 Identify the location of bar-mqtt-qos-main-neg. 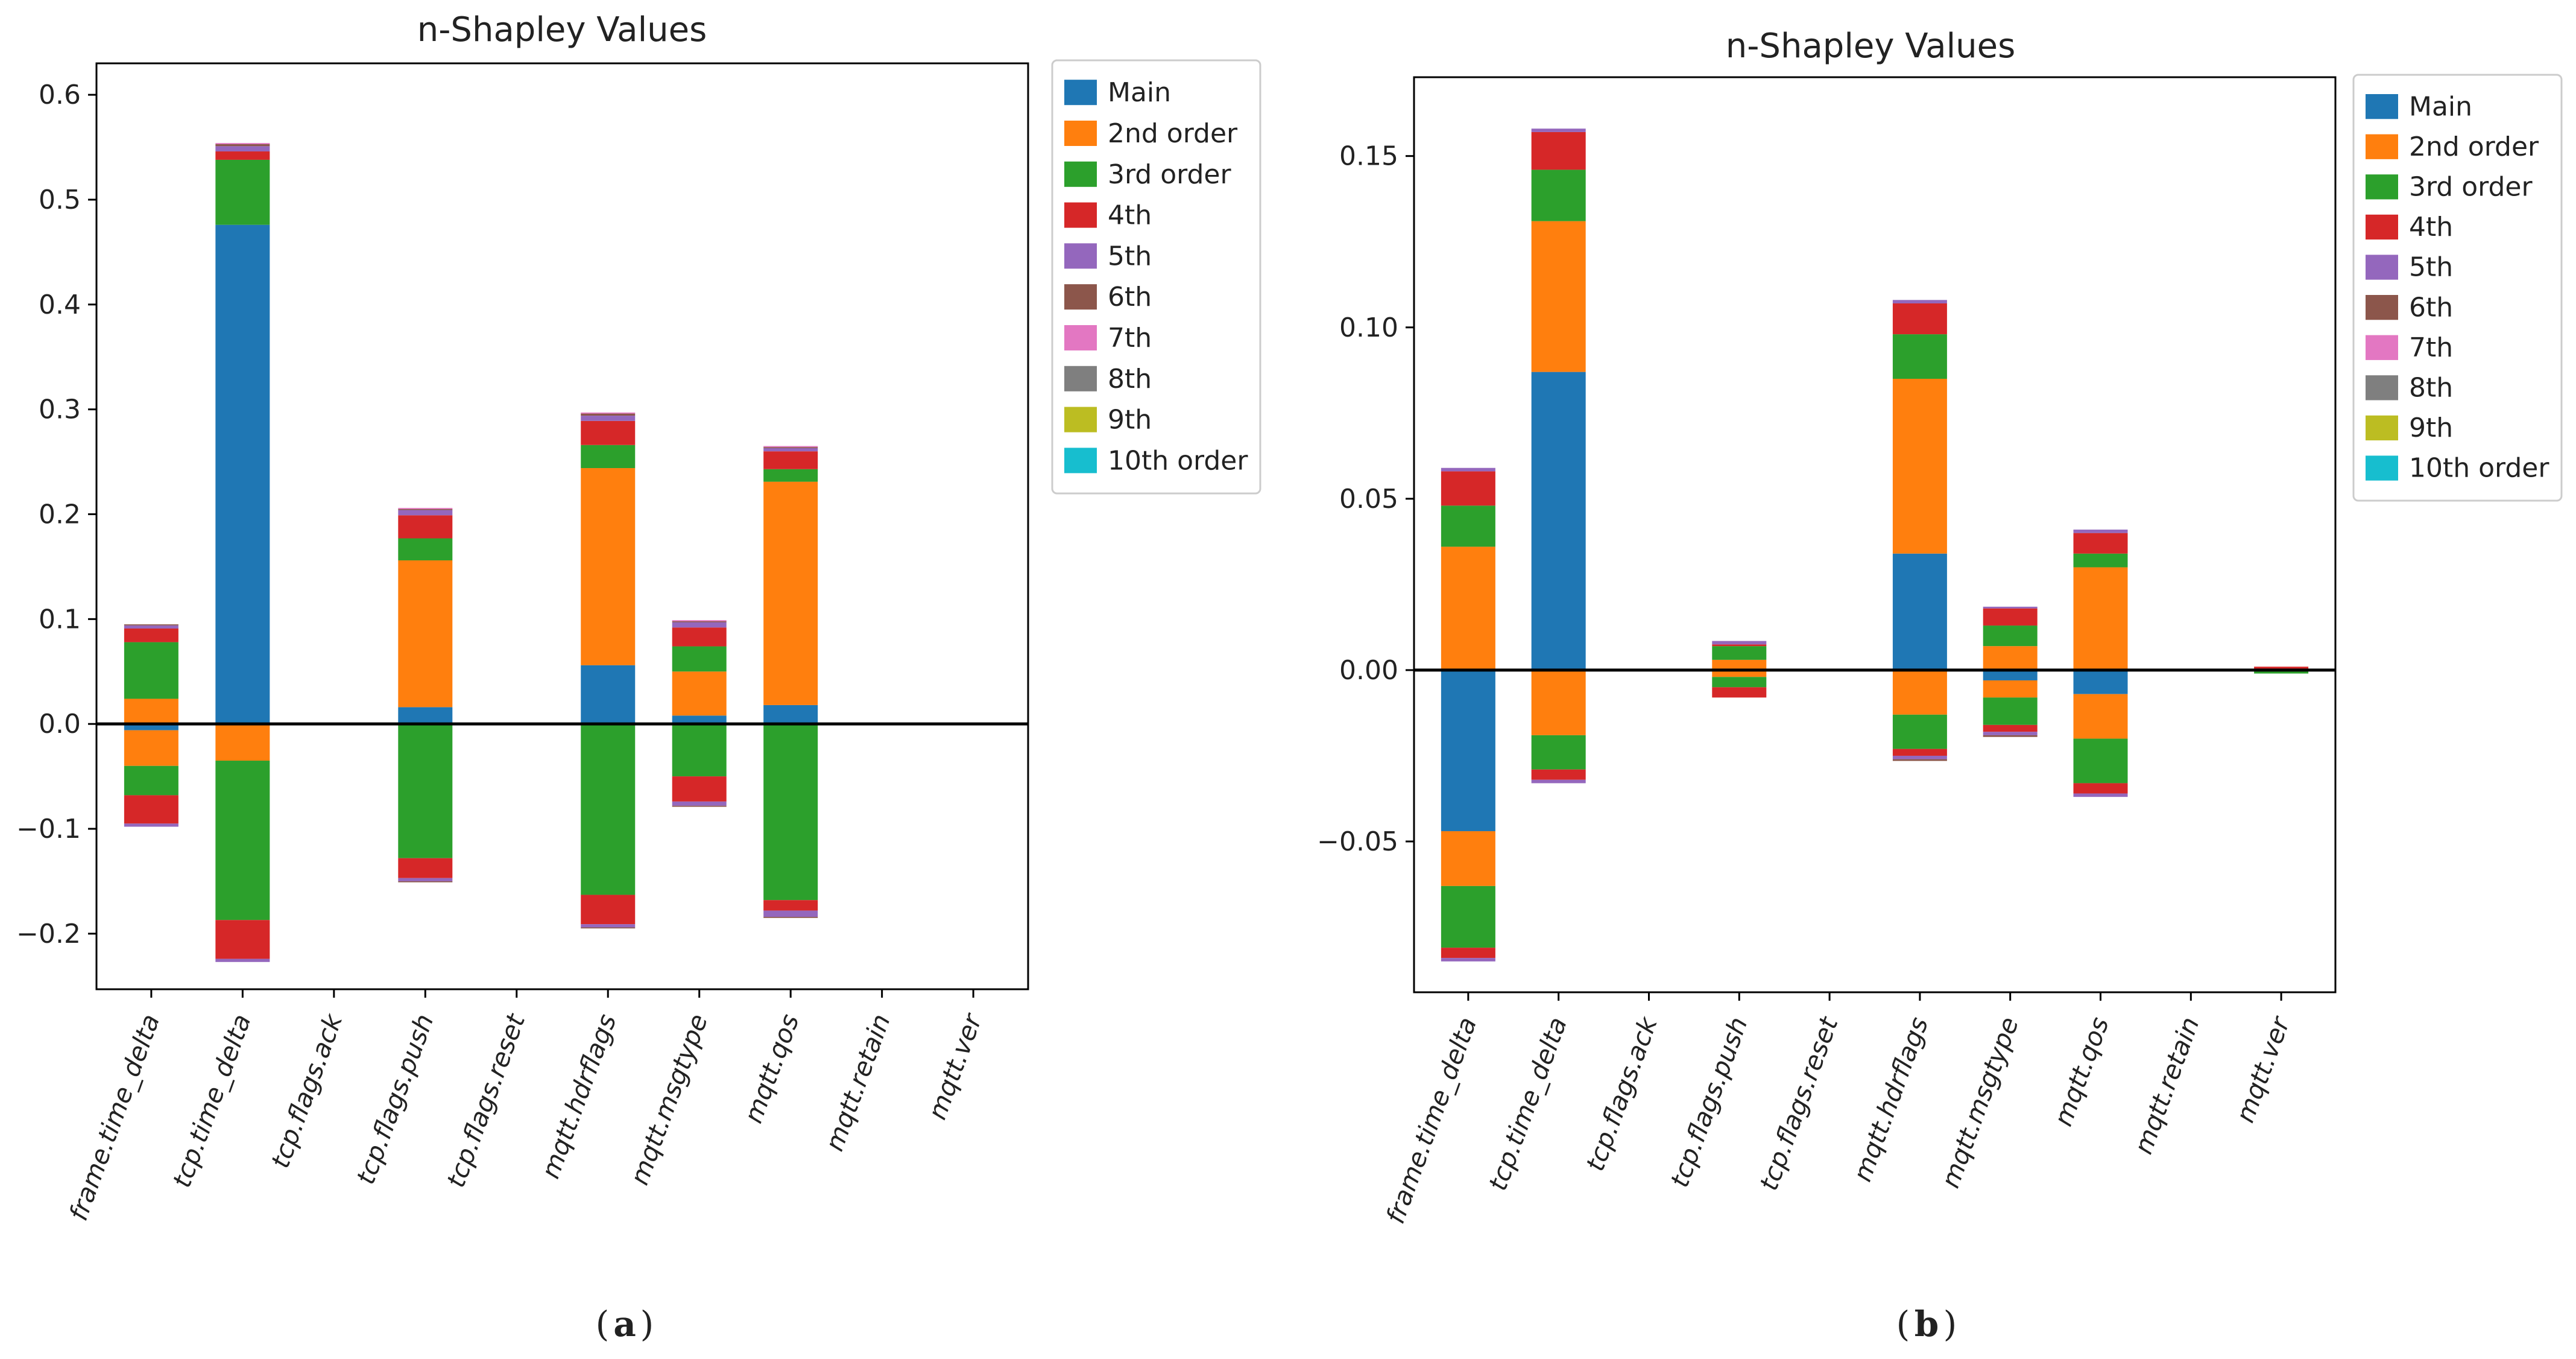
(2100, 682).